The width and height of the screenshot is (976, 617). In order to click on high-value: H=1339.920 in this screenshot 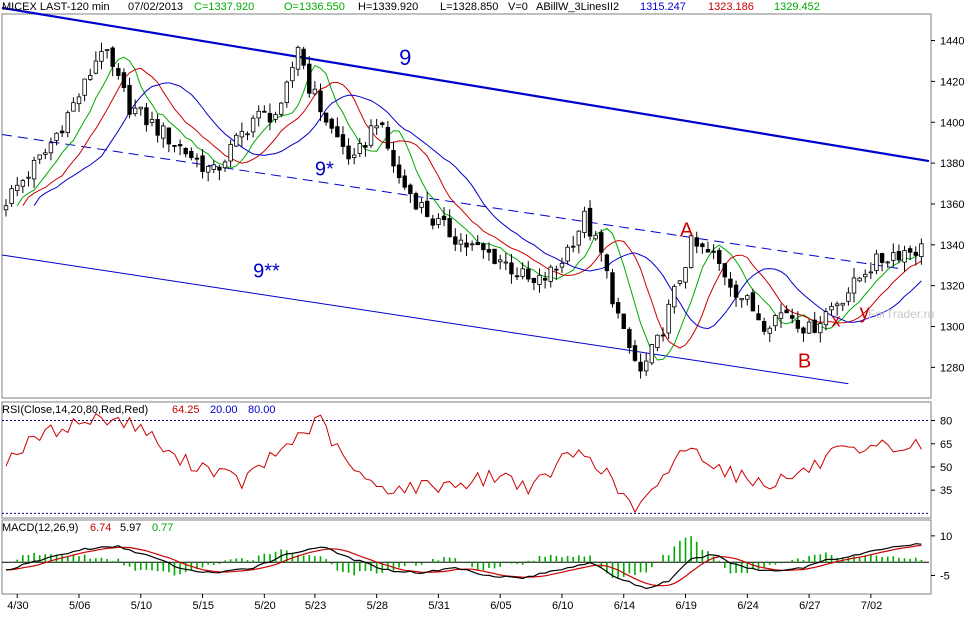, I will do `click(388, 7)`.